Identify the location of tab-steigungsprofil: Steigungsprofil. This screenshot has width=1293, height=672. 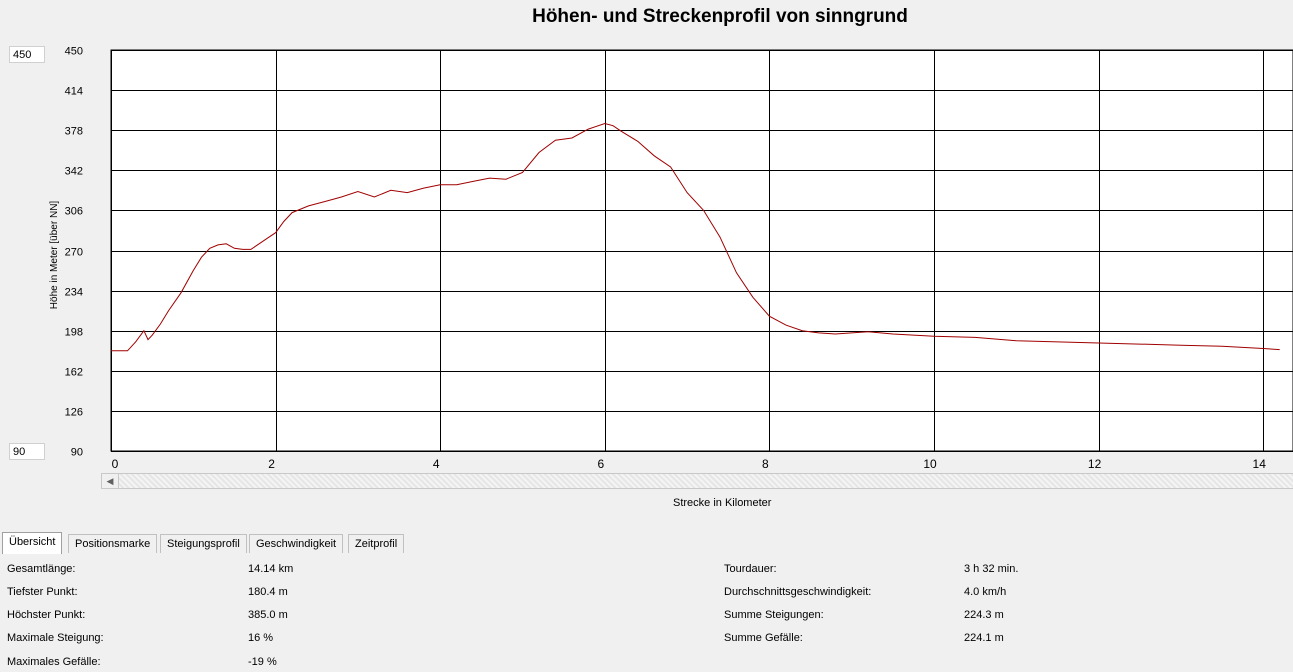
(203, 543).